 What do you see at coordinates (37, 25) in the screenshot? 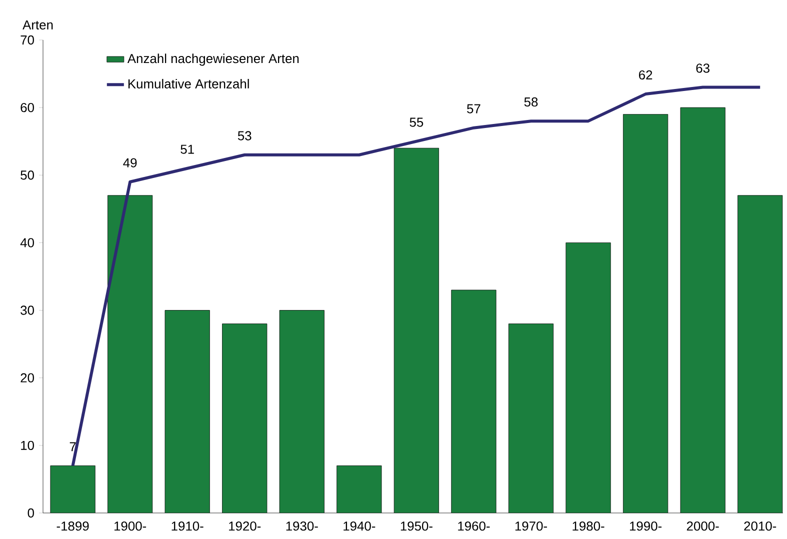
I see `y-axis-title: Arten` at bounding box center [37, 25].